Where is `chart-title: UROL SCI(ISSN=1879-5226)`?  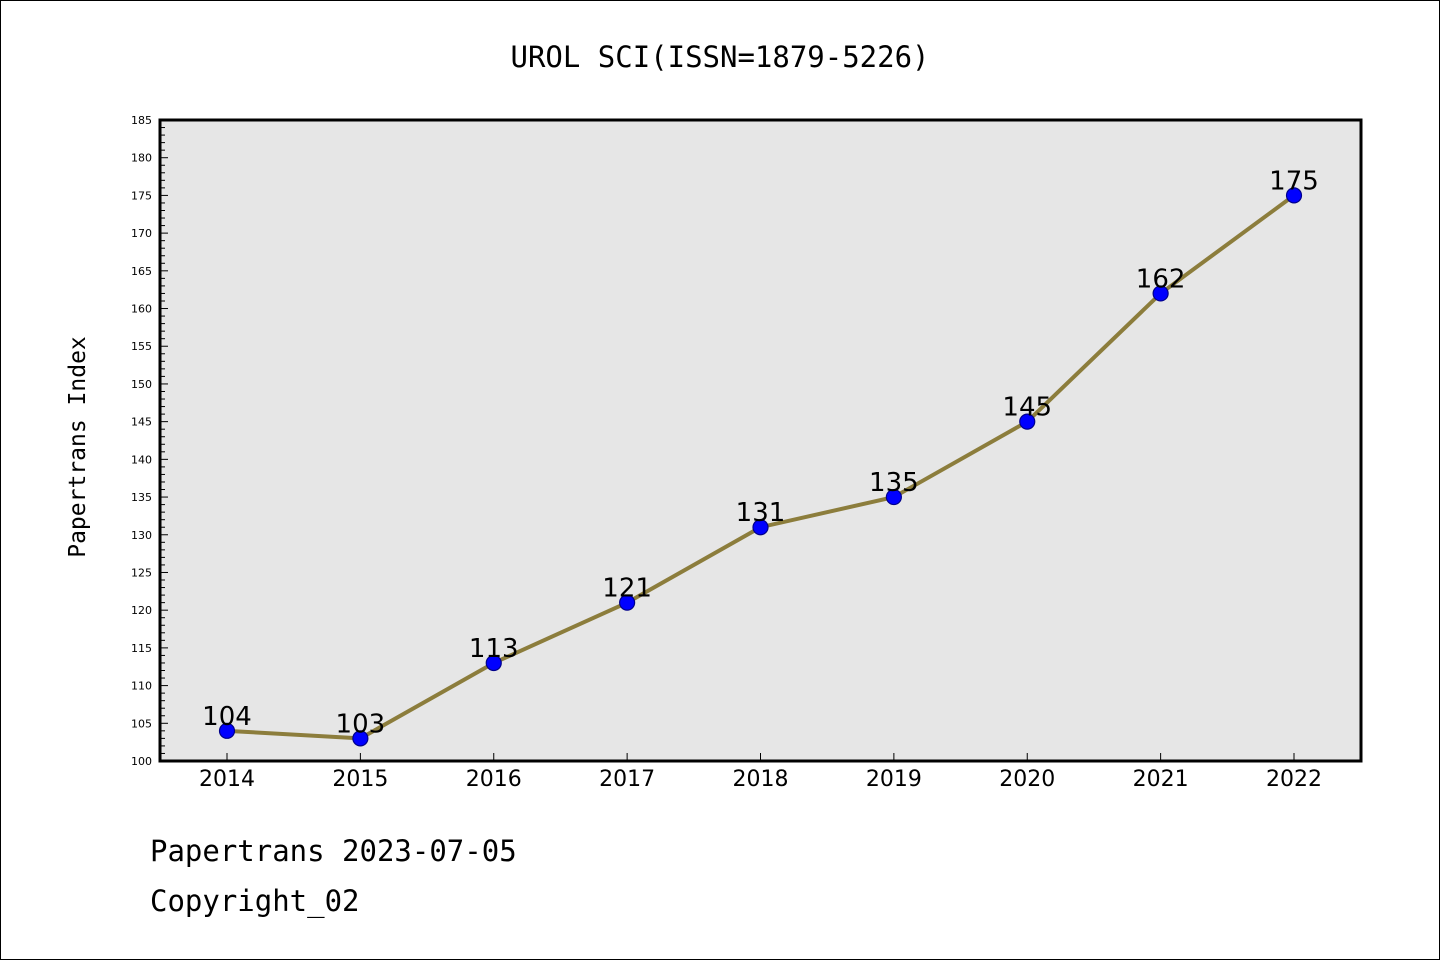
chart-title: UROL SCI(ISSN=1879-5226) is located at coordinates (719, 57).